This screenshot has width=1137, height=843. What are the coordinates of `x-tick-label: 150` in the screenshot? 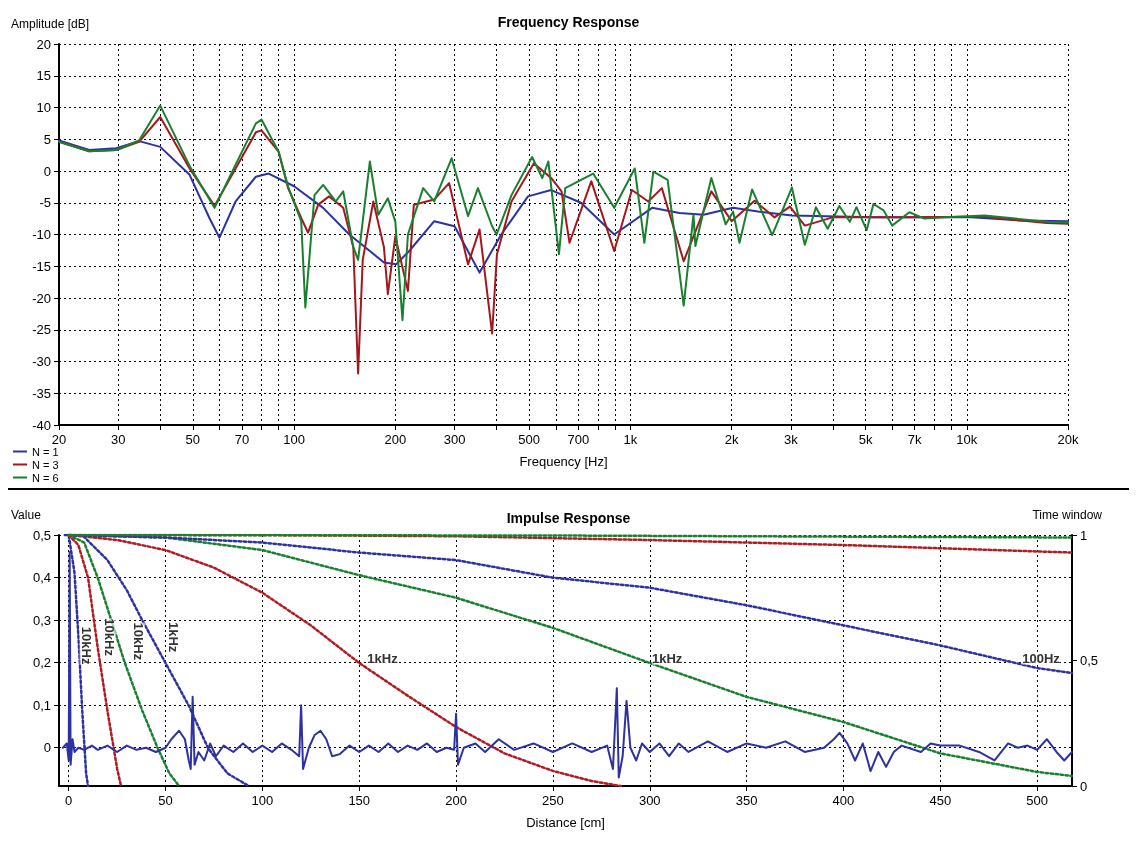 It's located at (359, 800).